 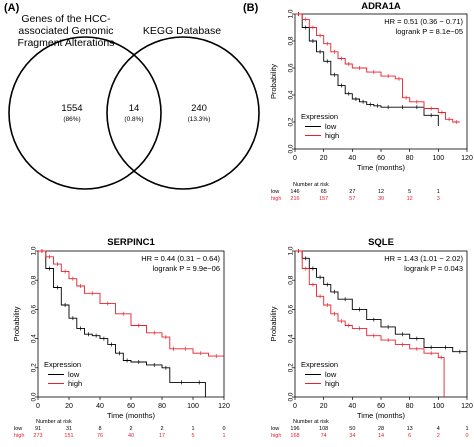 I want to click on risk-count-low: 28, so click(x=381, y=429).